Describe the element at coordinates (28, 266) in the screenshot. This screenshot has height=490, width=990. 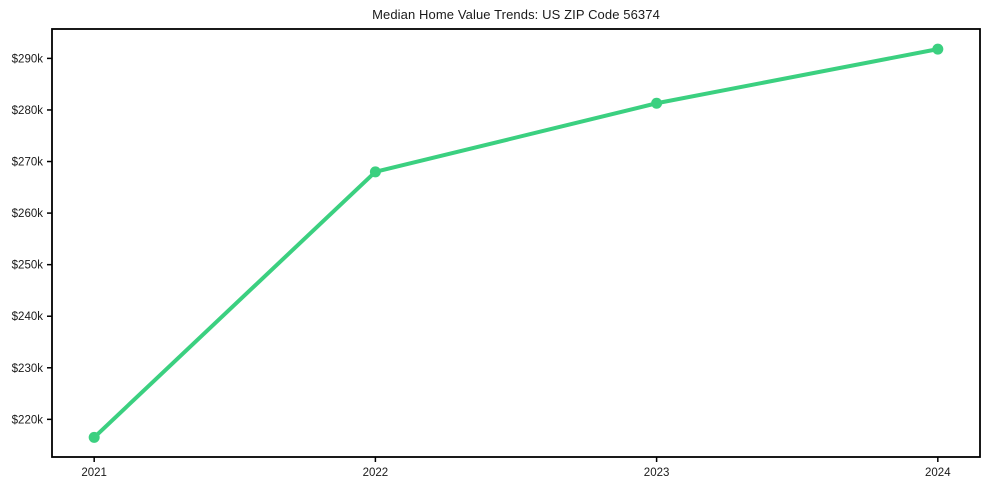
I see `y-tick-label: $250k` at that location.